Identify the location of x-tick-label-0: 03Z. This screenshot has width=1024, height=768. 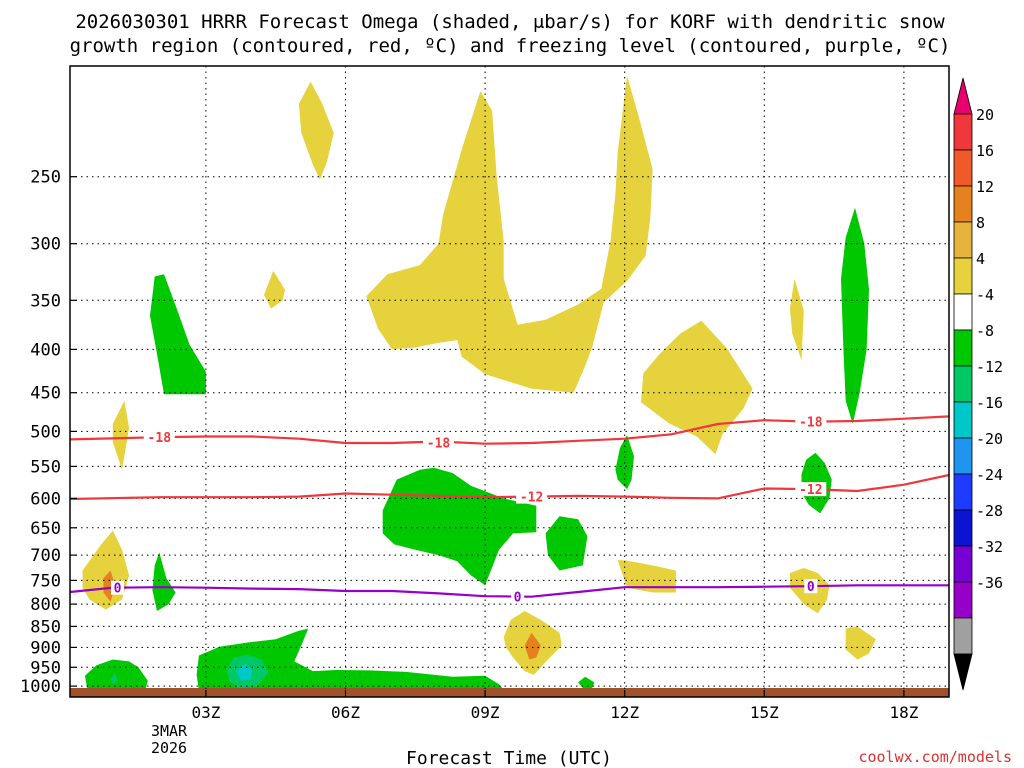
(205, 712).